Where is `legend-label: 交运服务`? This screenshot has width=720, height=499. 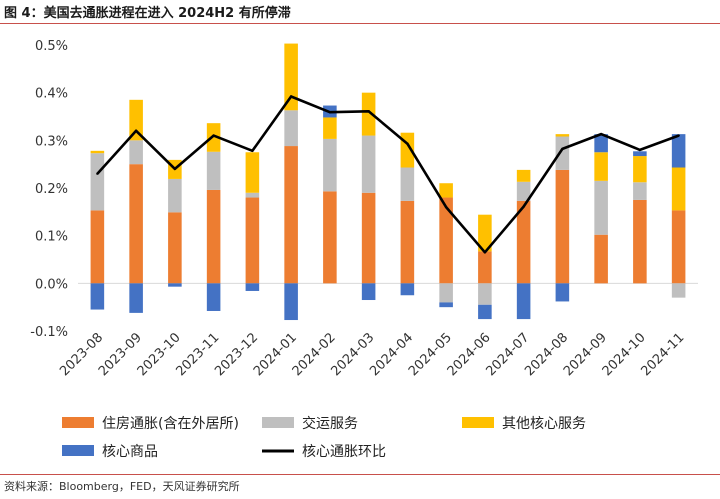
legend-label: 交运服务 is located at coordinates (330, 423).